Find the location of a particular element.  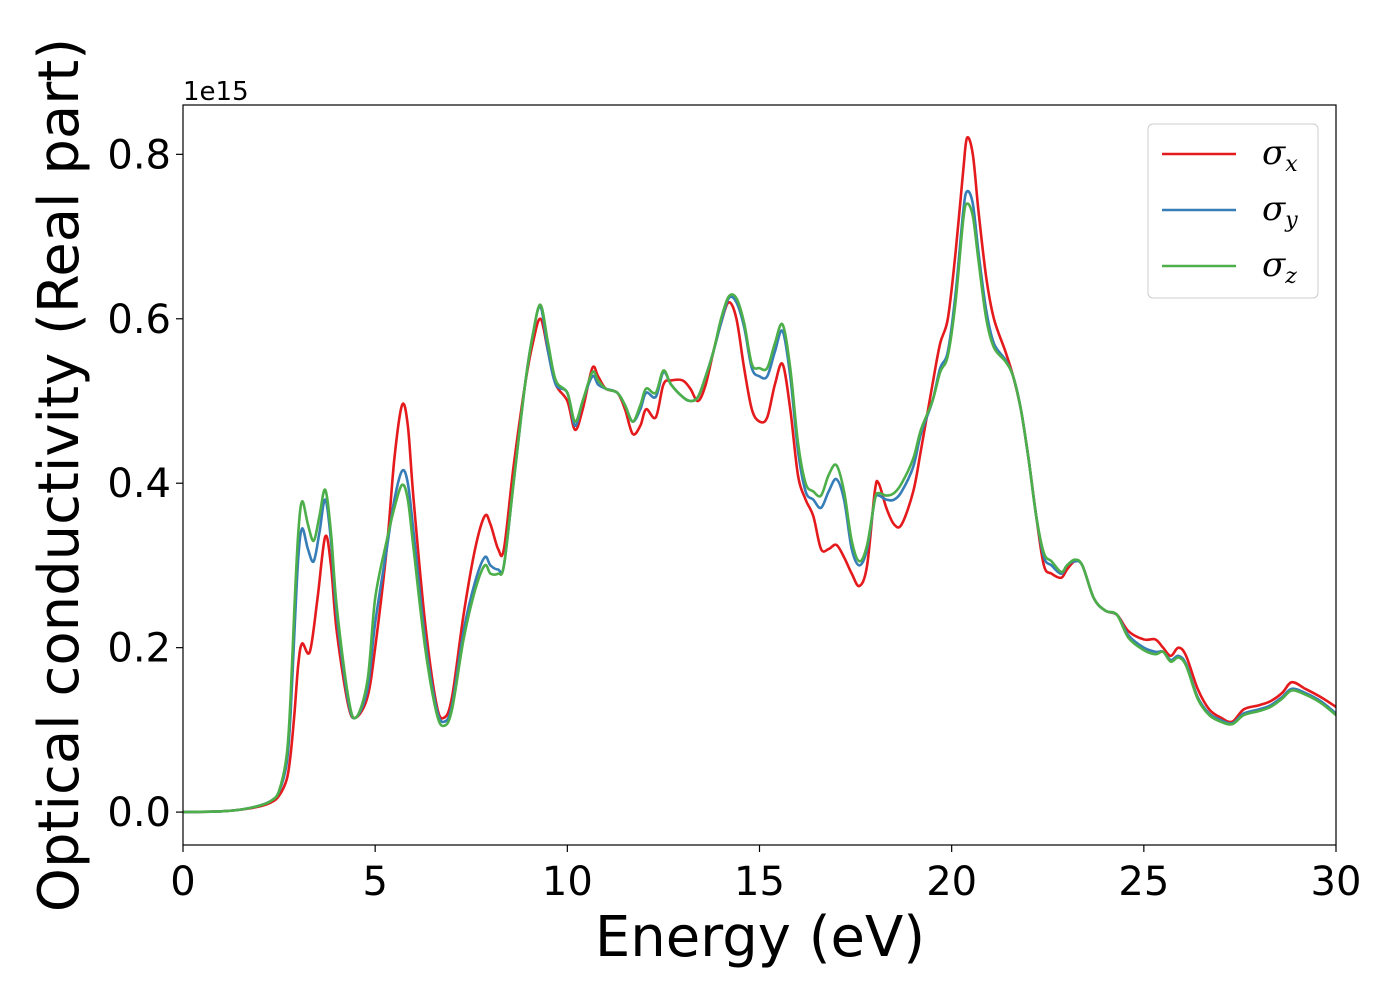

x-tick-label: 30 is located at coordinates (1336, 882).